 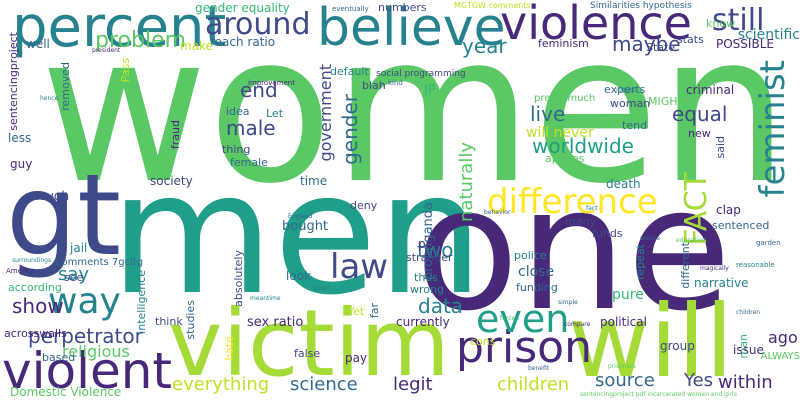 I want to click on word: maybe, so click(x=646, y=44).